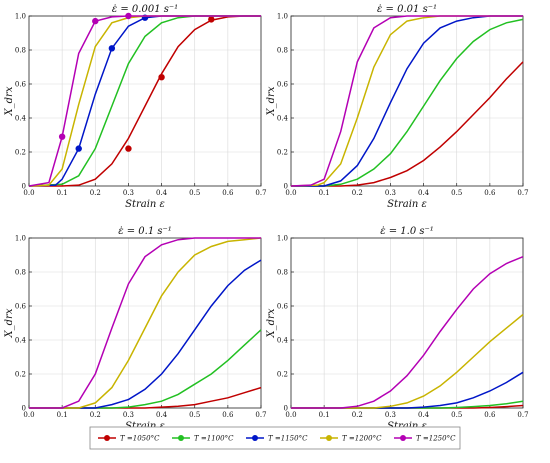 The image size is (550, 463). I want to click on legend-item-label: T =1200°C, so click(362, 439).